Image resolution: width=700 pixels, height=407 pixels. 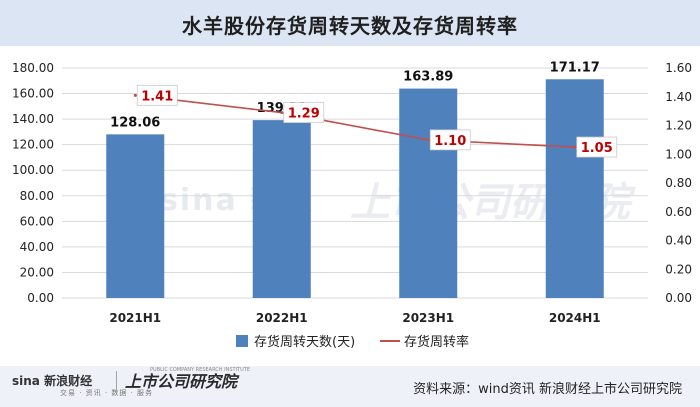 I want to click on y-left-tick-label: 120.00, so click(x=33, y=145).